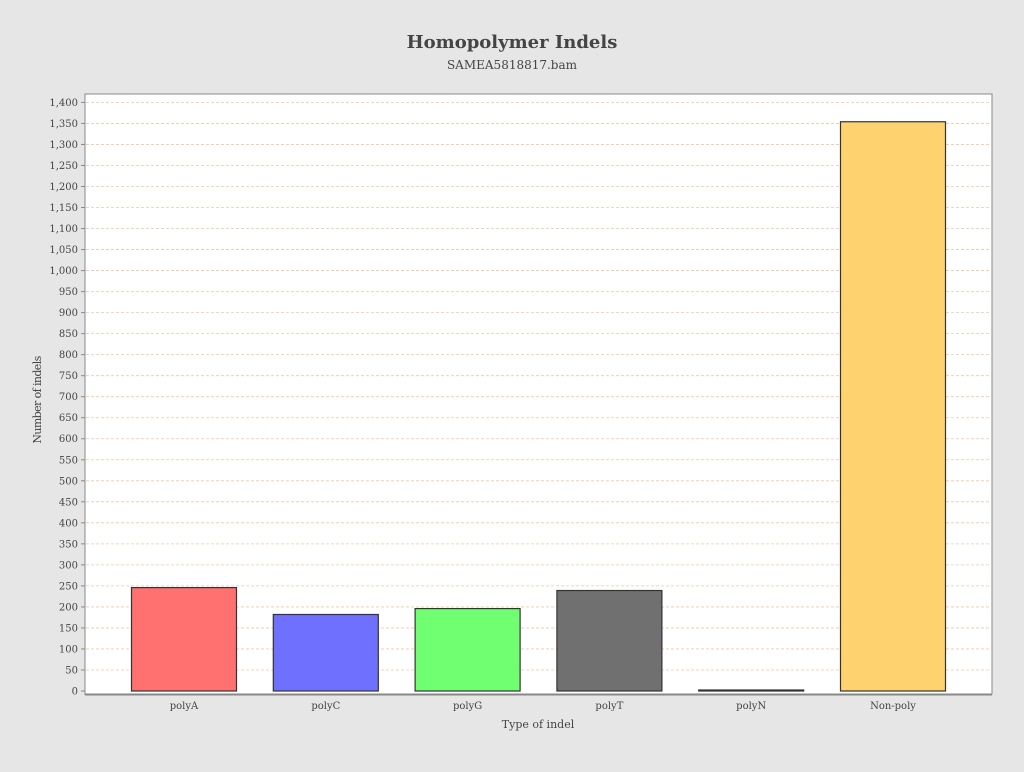 This screenshot has width=1024, height=772. Describe the element at coordinates (68, 628) in the screenshot. I see `y-tick-label: 150` at that location.